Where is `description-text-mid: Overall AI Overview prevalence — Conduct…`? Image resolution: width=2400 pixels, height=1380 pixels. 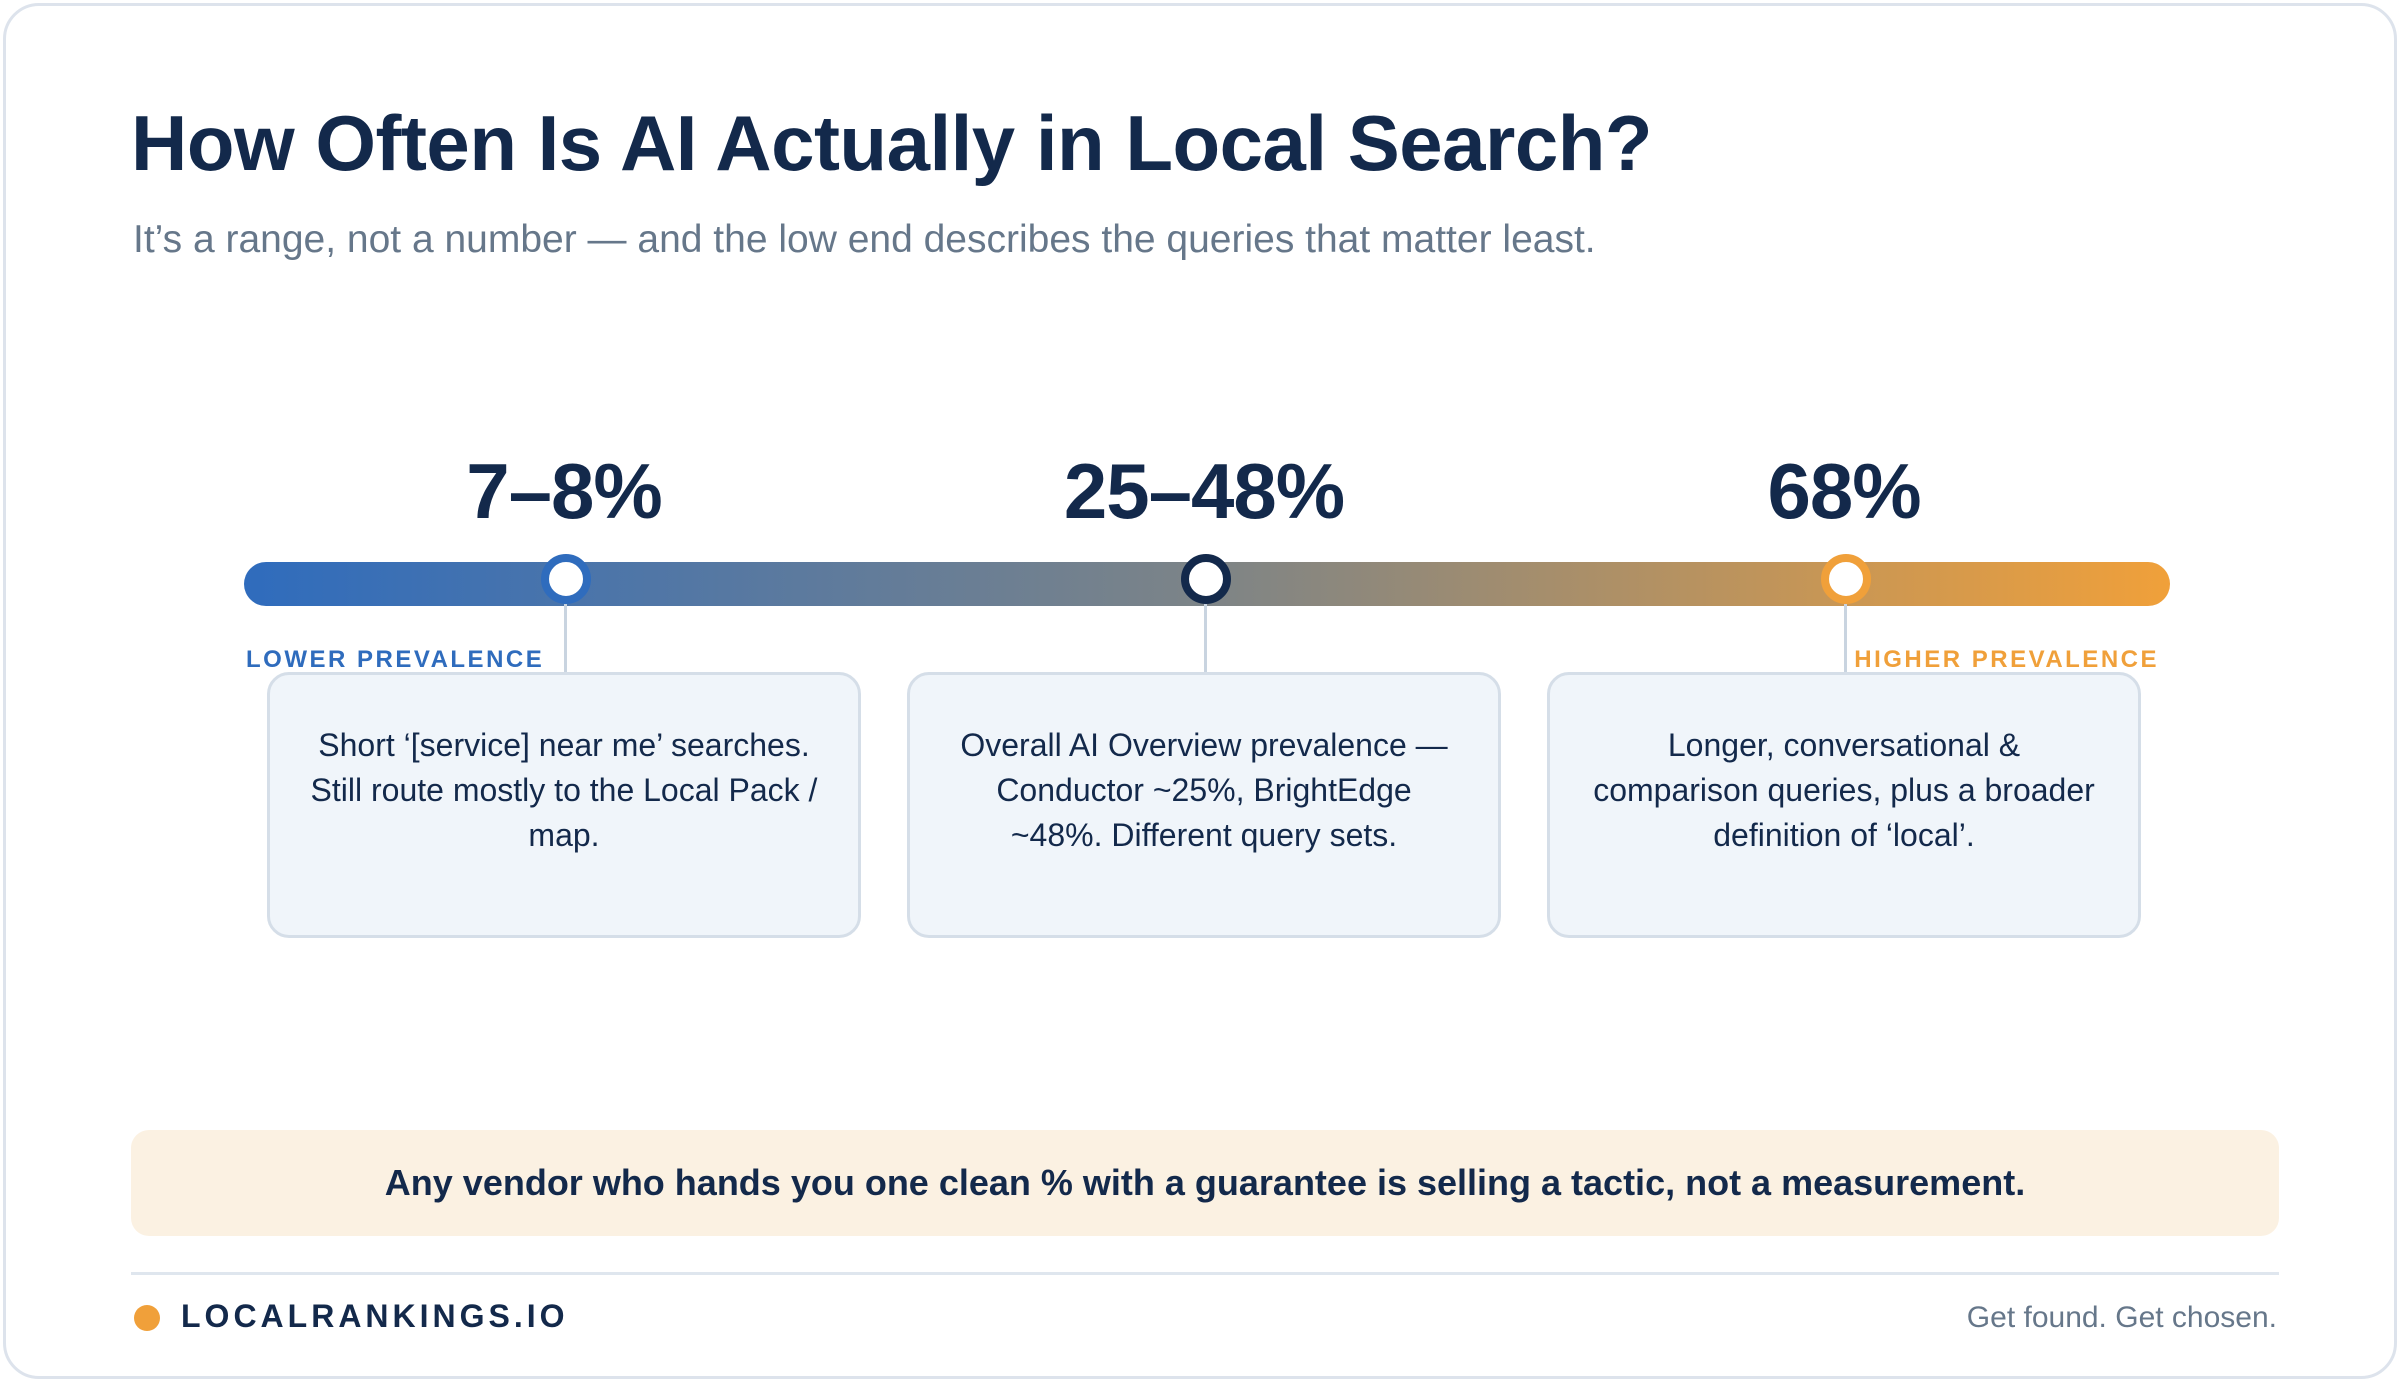 description-text-mid: Overall AI Overview prevalence — Conduct… is located at coordinates (1204, 790).